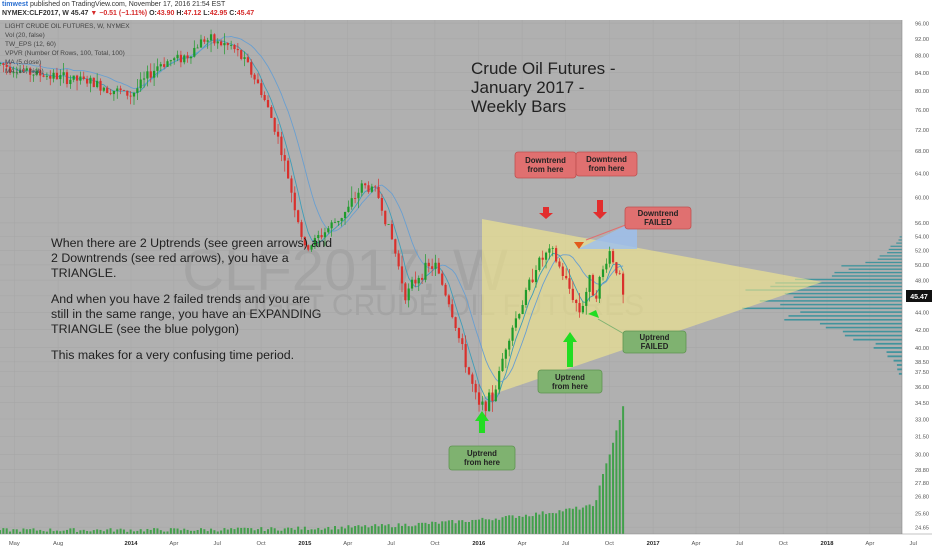  What do you see at coordinates (565, 544) in the screenshot?
I see `time-tick-label: Jul` at bounding box center [565, 544].